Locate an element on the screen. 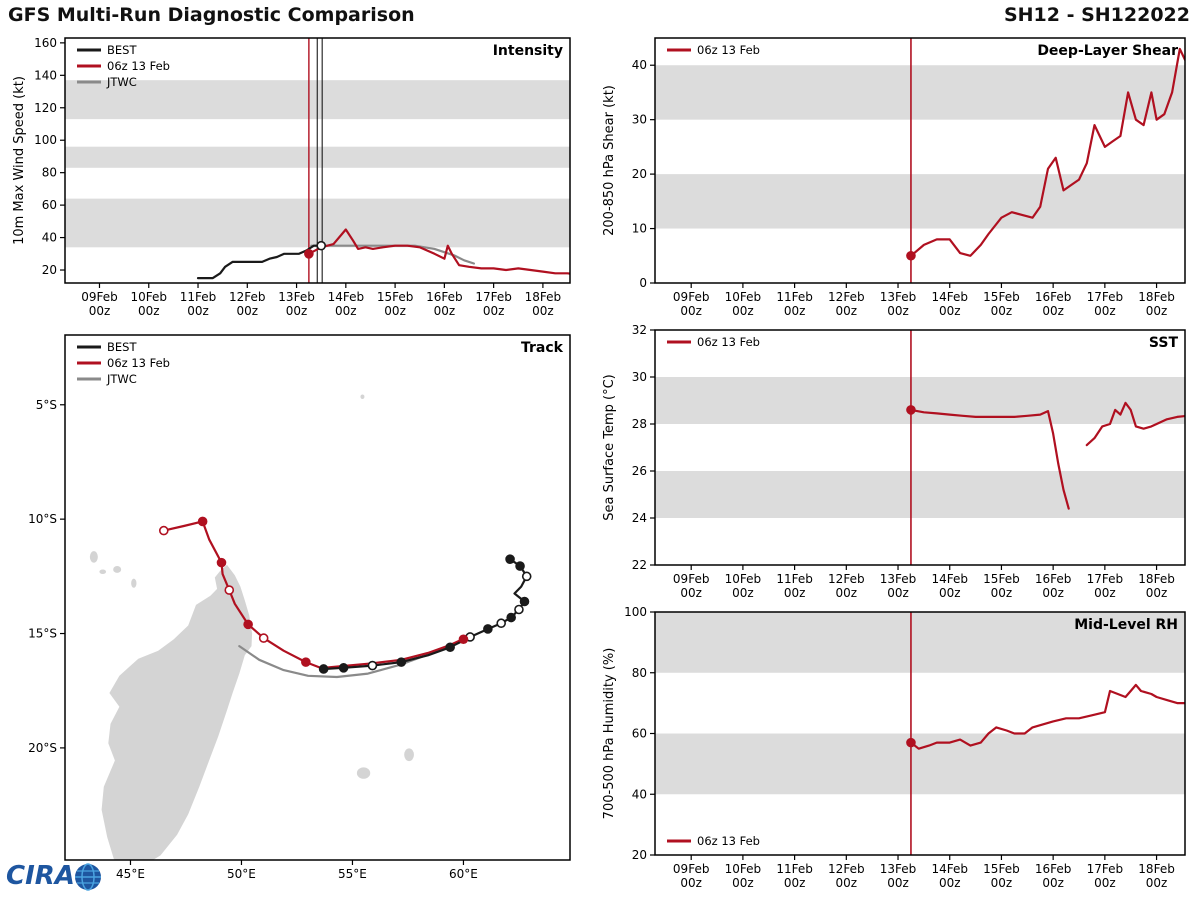  svg-text: 60 is located at coordinates (639, 734).